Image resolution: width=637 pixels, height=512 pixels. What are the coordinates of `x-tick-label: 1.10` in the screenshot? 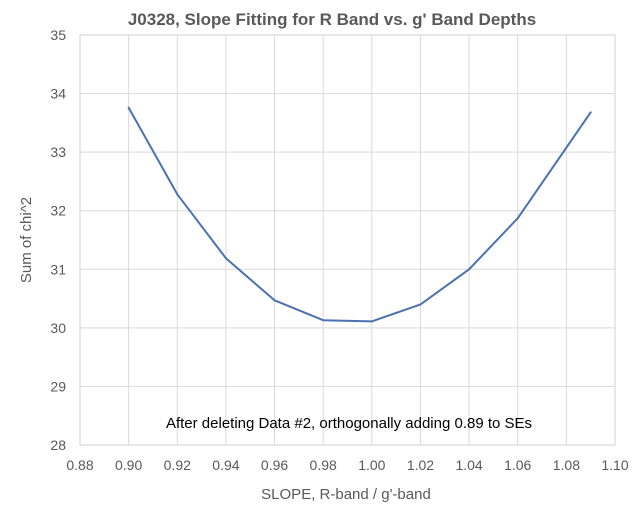 It's located at (614, 465).